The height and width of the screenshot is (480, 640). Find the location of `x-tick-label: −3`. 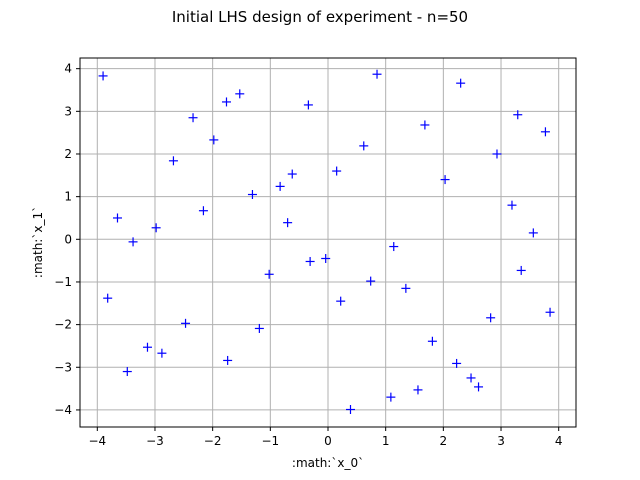

x-tick-label: −3 is located at coordinates (155, 441).